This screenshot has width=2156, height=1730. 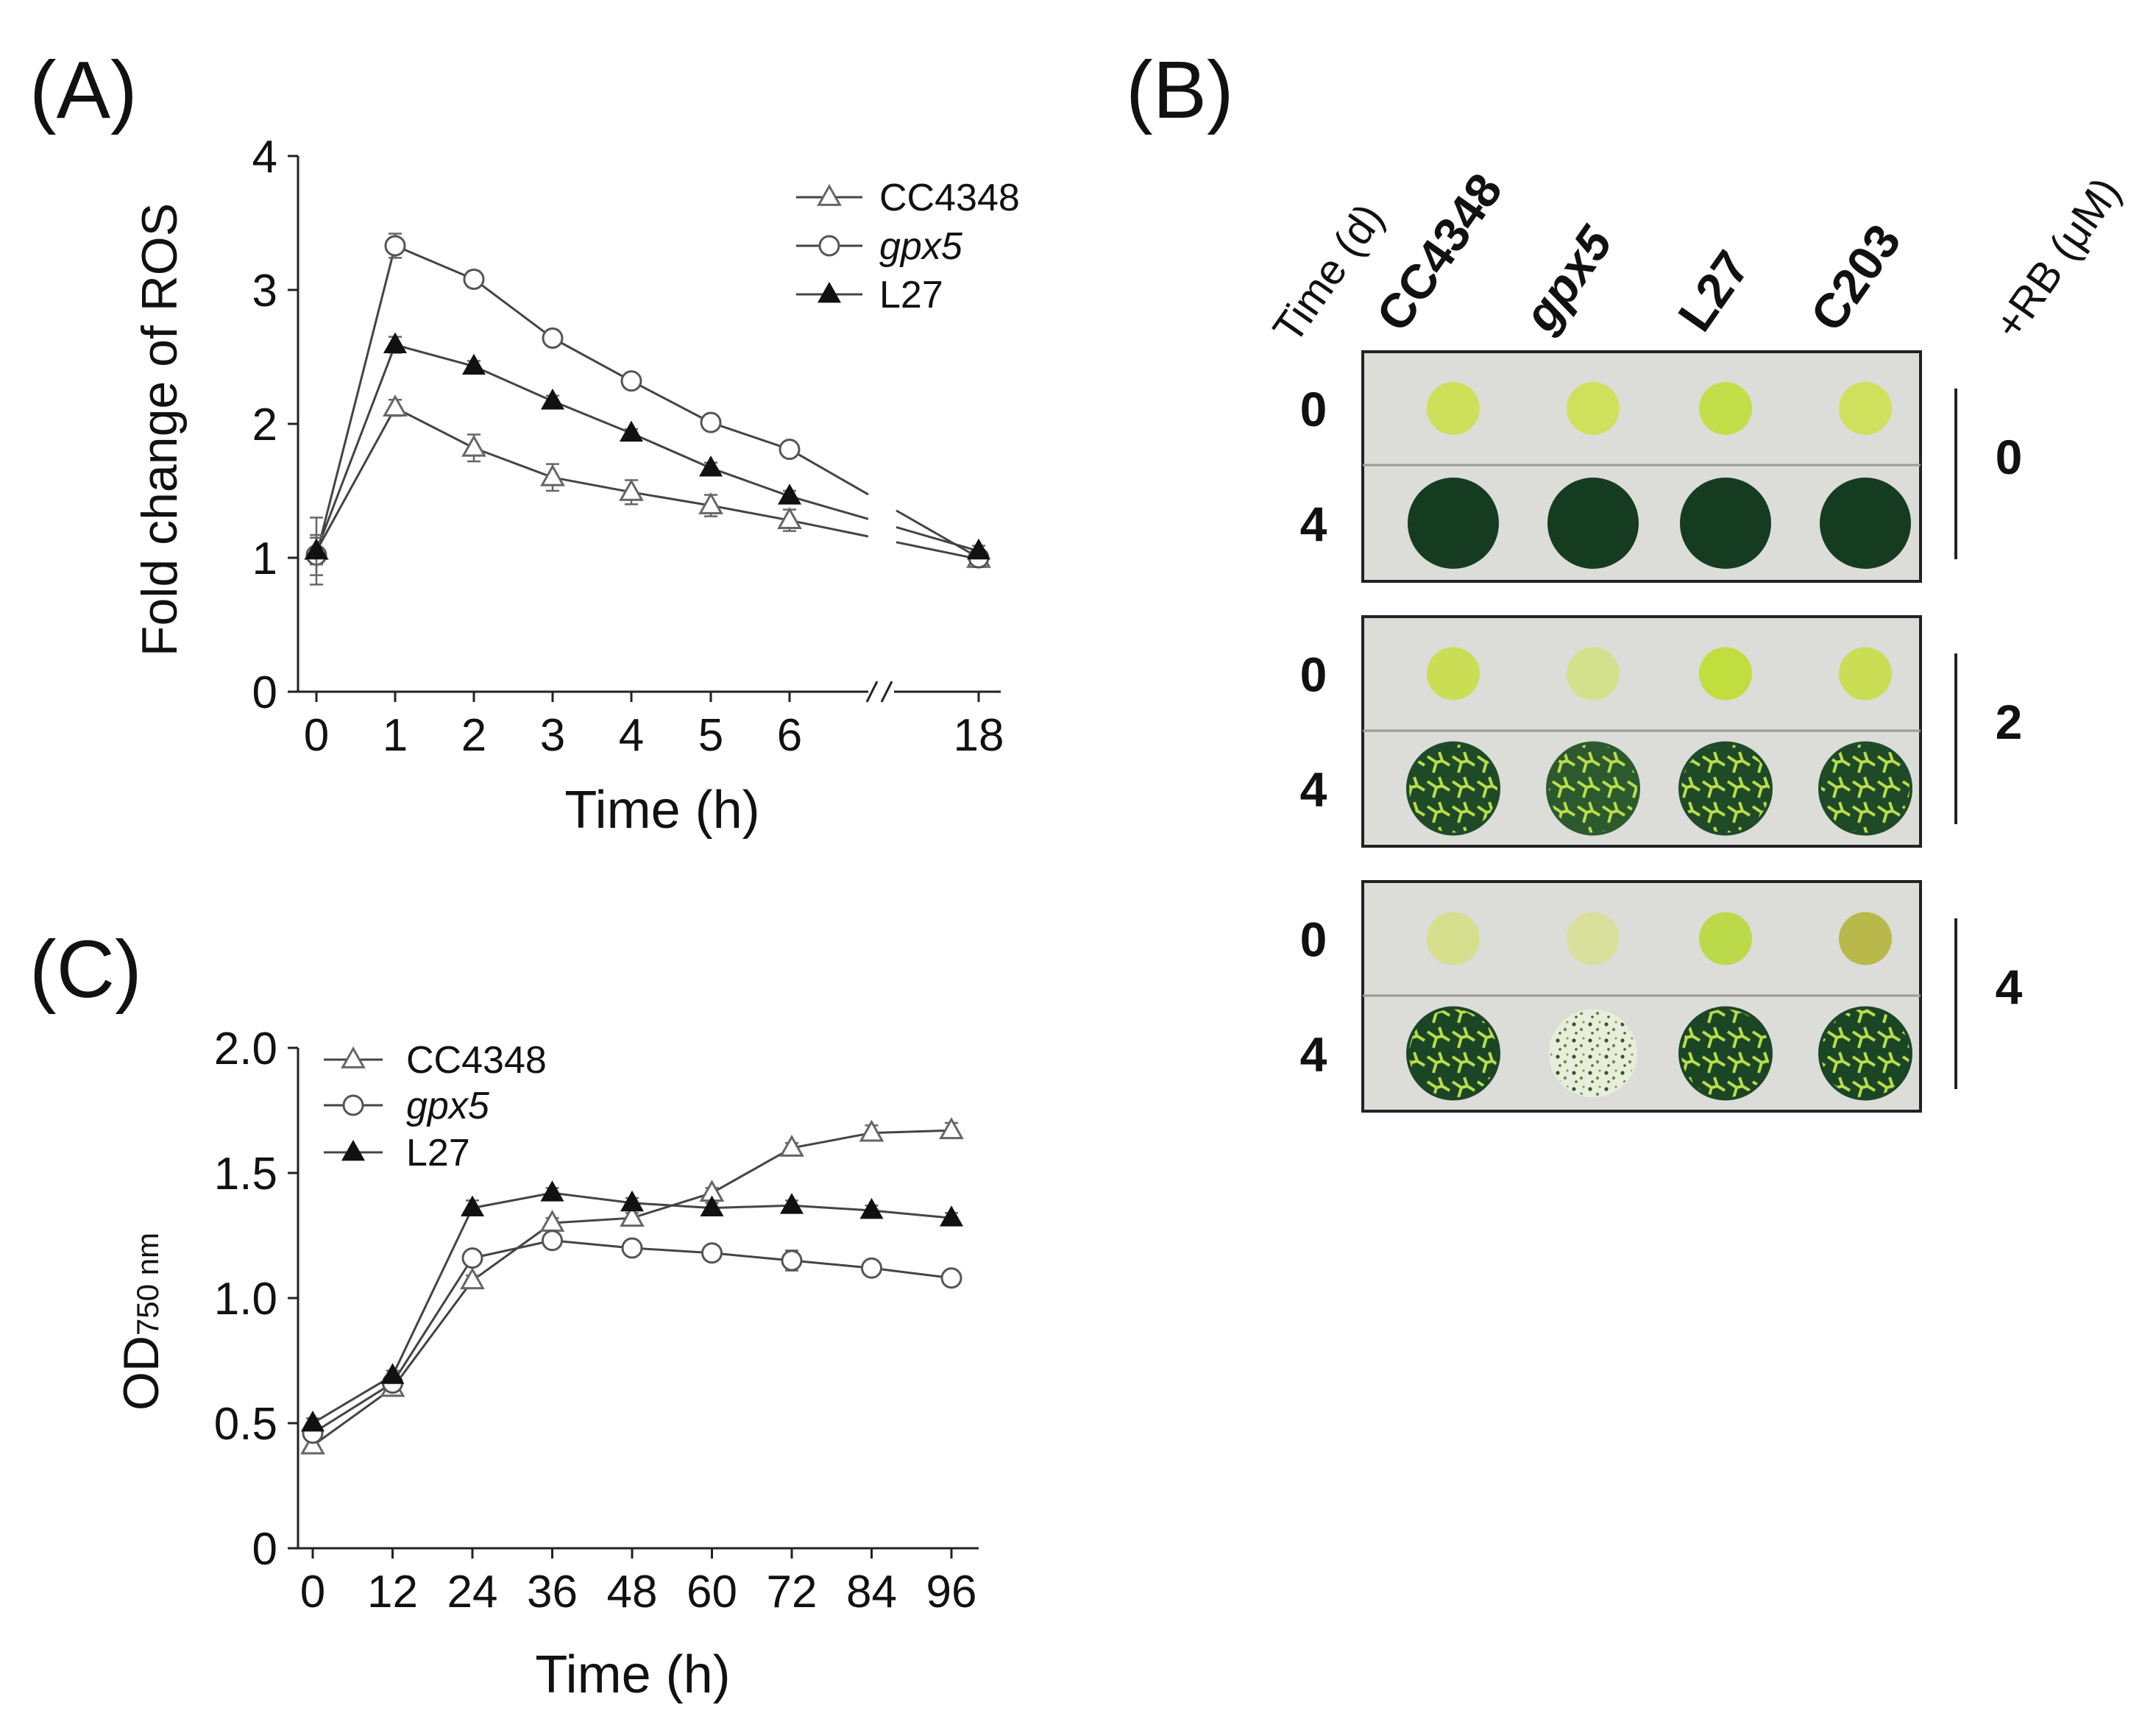 I want to click on chart-c-xtick-label: 36, so click(x=552, y=1592).